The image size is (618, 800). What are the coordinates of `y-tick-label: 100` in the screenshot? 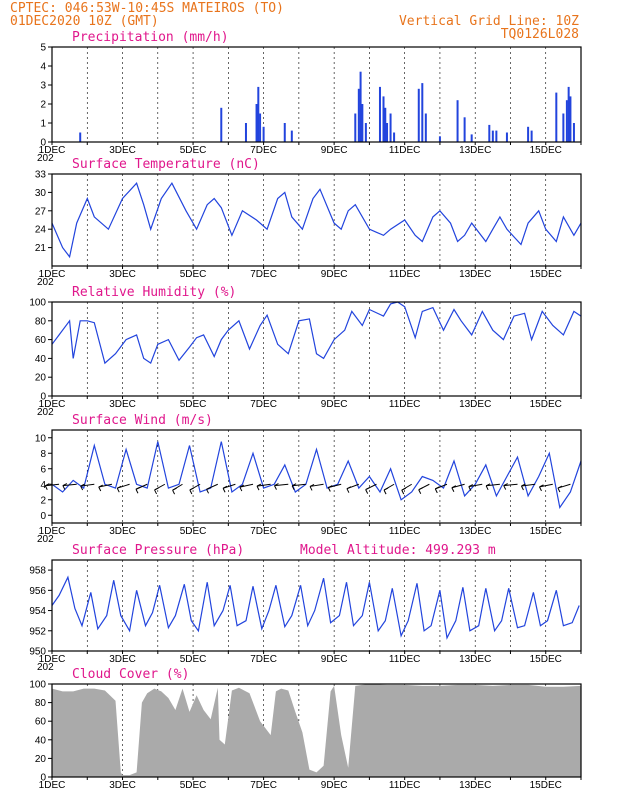 It's located at (37, 303).